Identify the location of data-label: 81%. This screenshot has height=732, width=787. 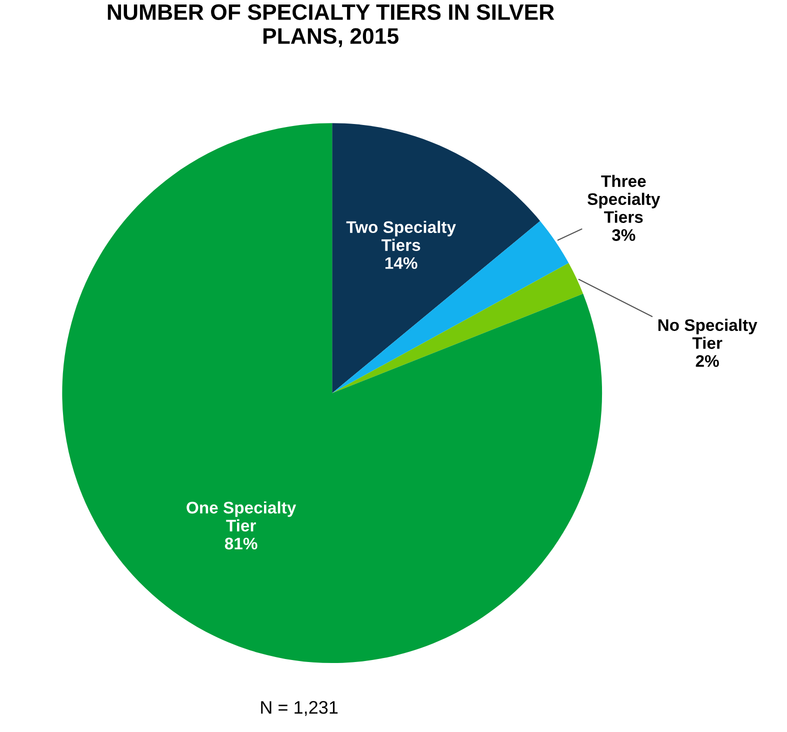
(241, 544).